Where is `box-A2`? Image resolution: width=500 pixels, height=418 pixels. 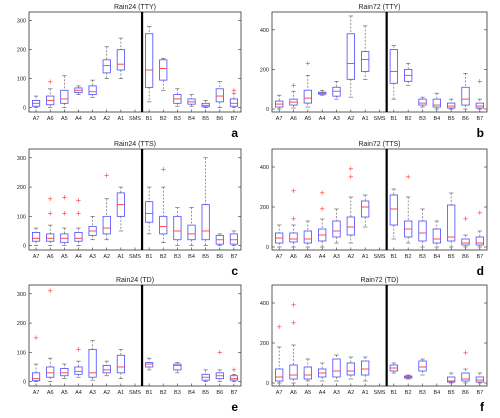
box-A2 is located at coordinates (106, 368).